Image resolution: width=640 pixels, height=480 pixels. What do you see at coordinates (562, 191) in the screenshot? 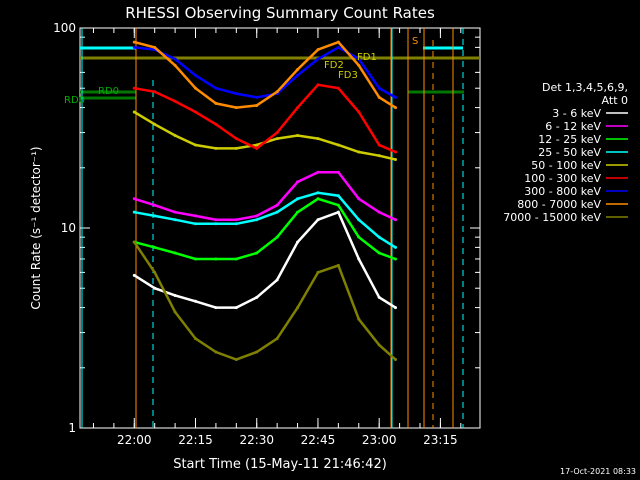
I see `legend-label-7: 300 - 800 keV` at bounding box center [562, 191].